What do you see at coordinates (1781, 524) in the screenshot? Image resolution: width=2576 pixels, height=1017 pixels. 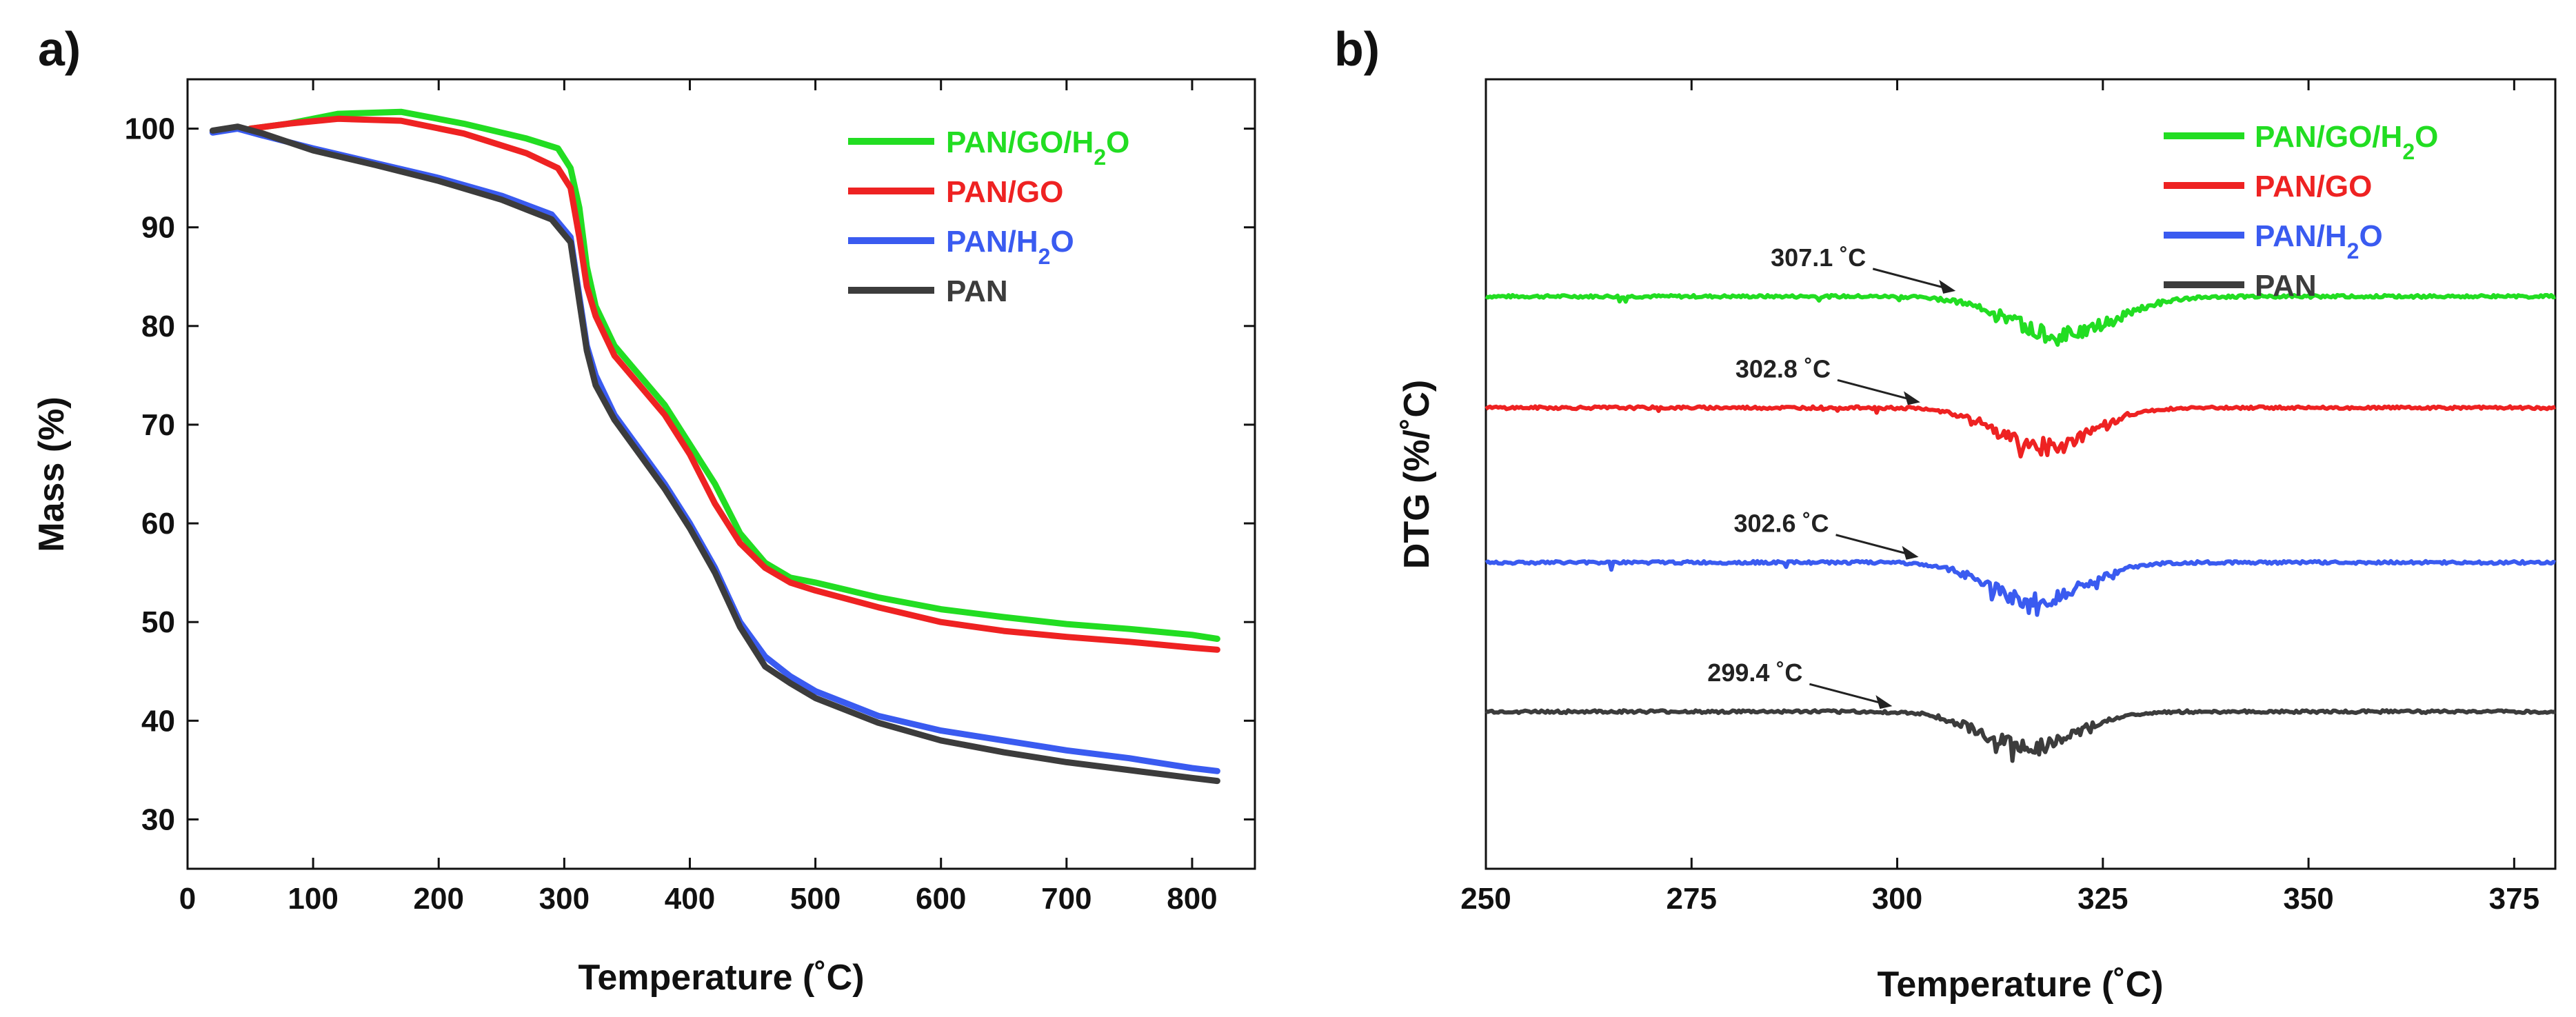 I see `onset-label-2: 302.6 ˚C` at bounding box center [1781, 524].